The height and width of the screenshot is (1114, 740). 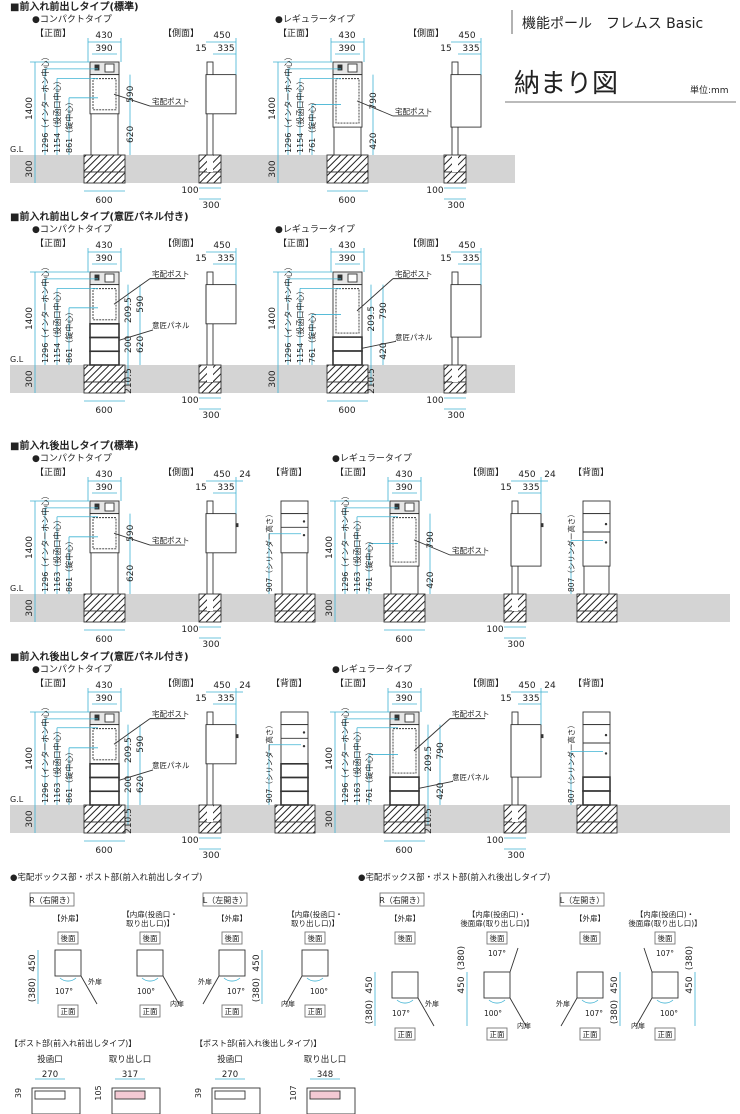 What do you see at coordinates (130, 1059) in the screenshot?
I see `opening-label: 取り出し口` at bounding box center [130, 1059].